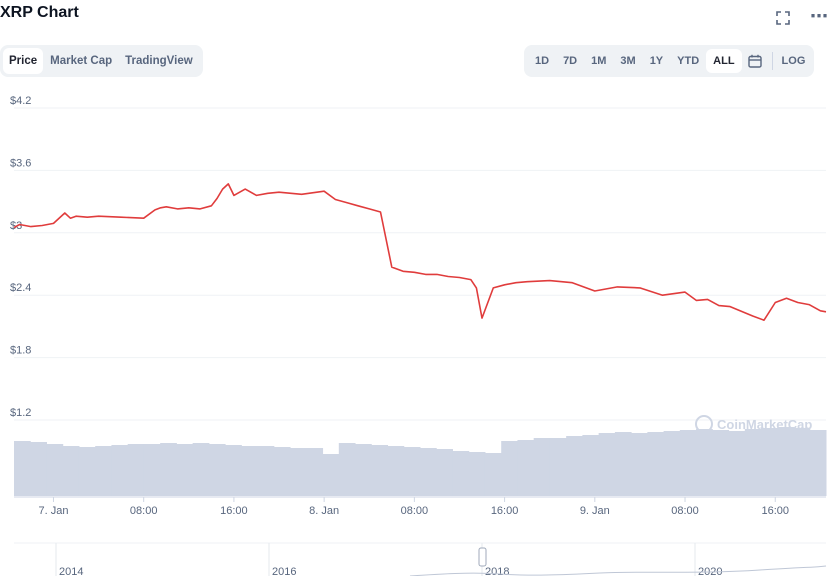 This screenshot has height=576, width=832. Describe the element at coordinates (618, 570) in the screenshot. I see `navigator-series` at that location.